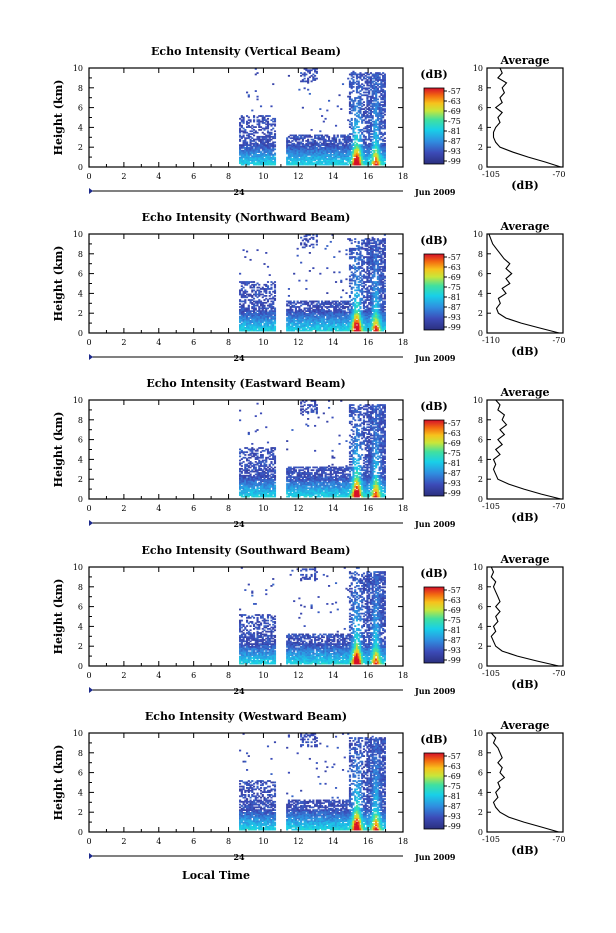  I want to click on y-tick-label: 4, so click(80, 293).